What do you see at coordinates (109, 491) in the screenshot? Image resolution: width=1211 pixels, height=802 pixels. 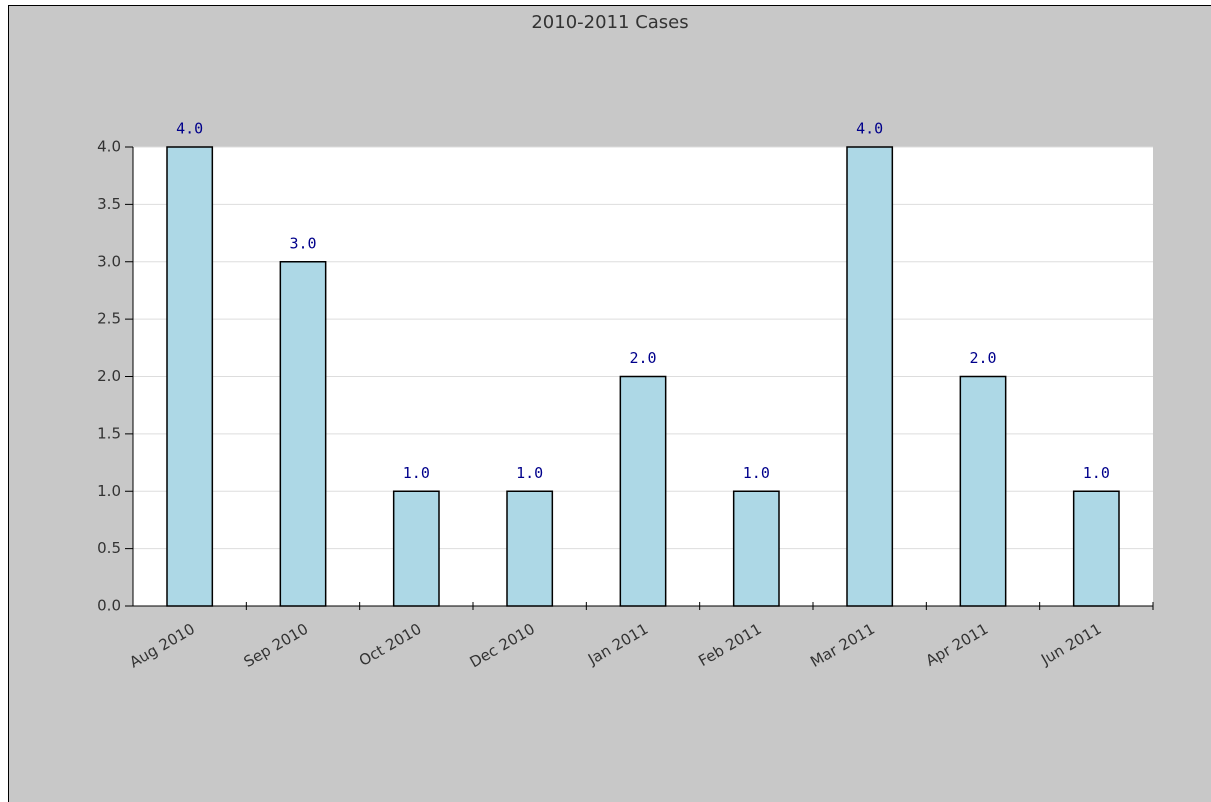 I see `y-tick-label: 1.0` at bounding box center [109, 491].